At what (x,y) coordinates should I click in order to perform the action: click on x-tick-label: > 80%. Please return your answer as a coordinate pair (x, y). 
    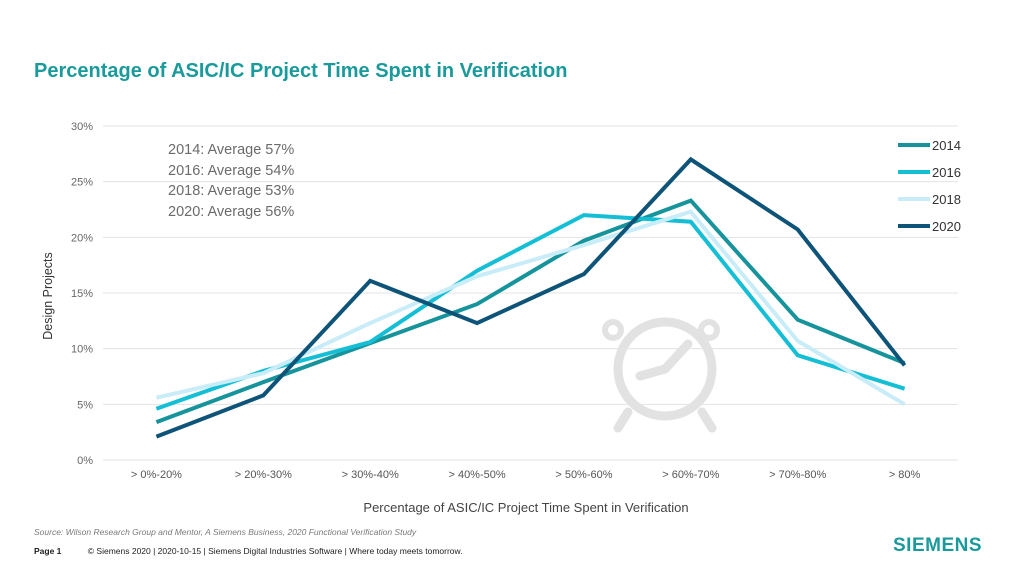
    Looking at the image, I should click on (905, 475).